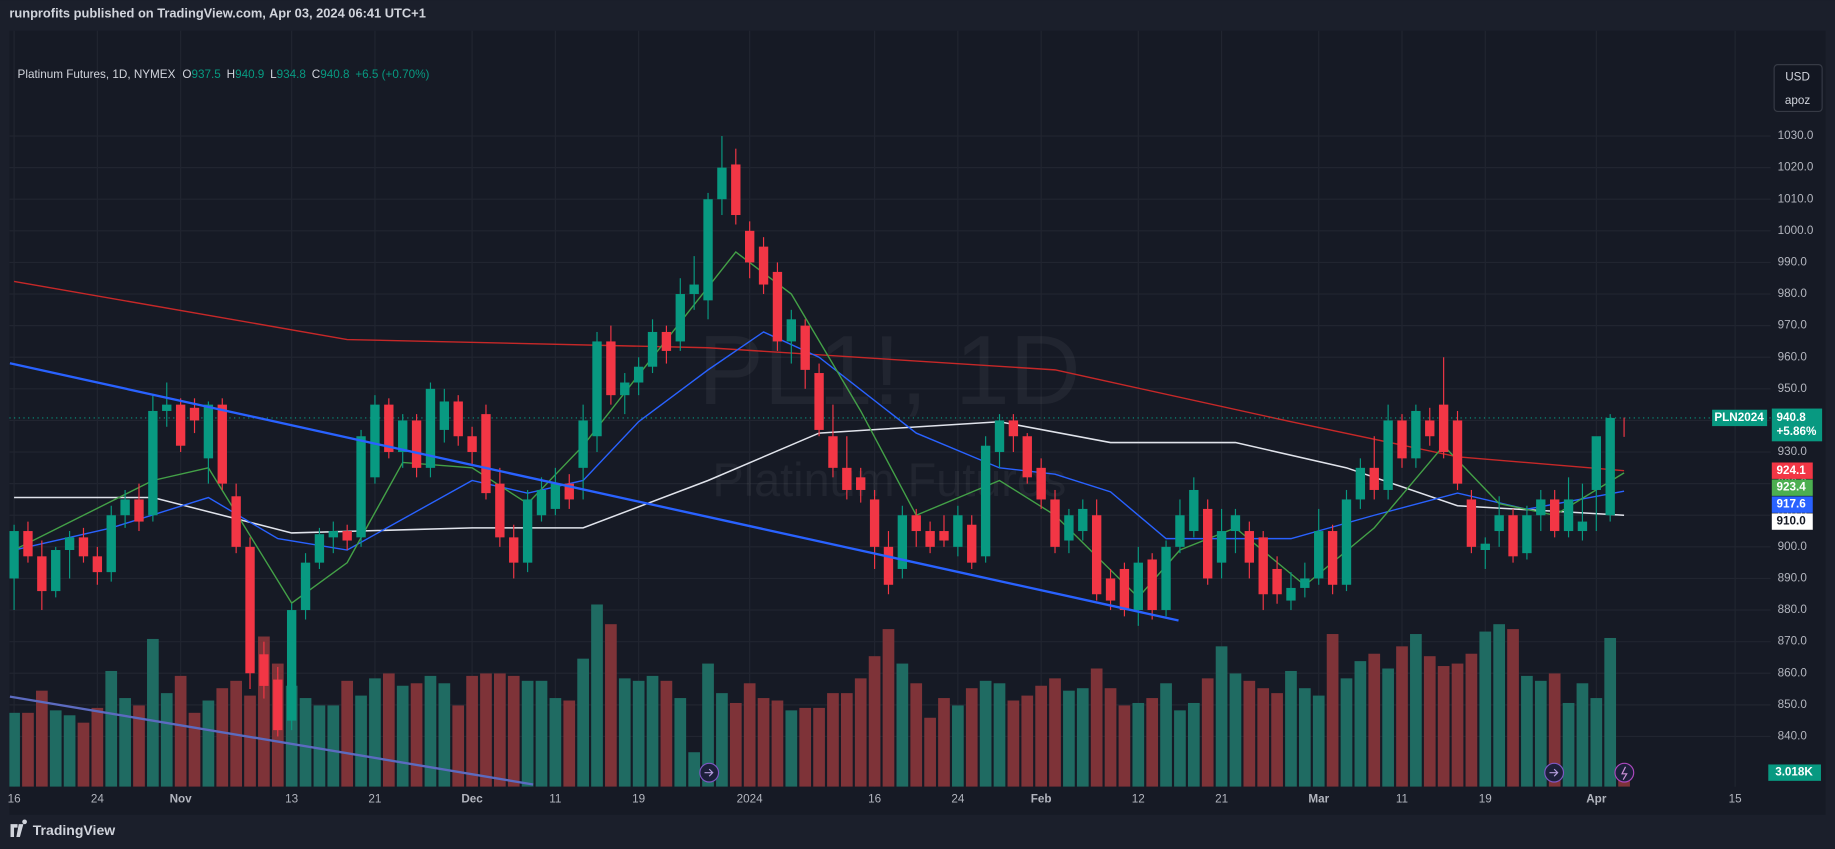  Describe the element at coordinates (890, 480) in the screenshot. I see `watermark-name: Platinum Futures` at that location.